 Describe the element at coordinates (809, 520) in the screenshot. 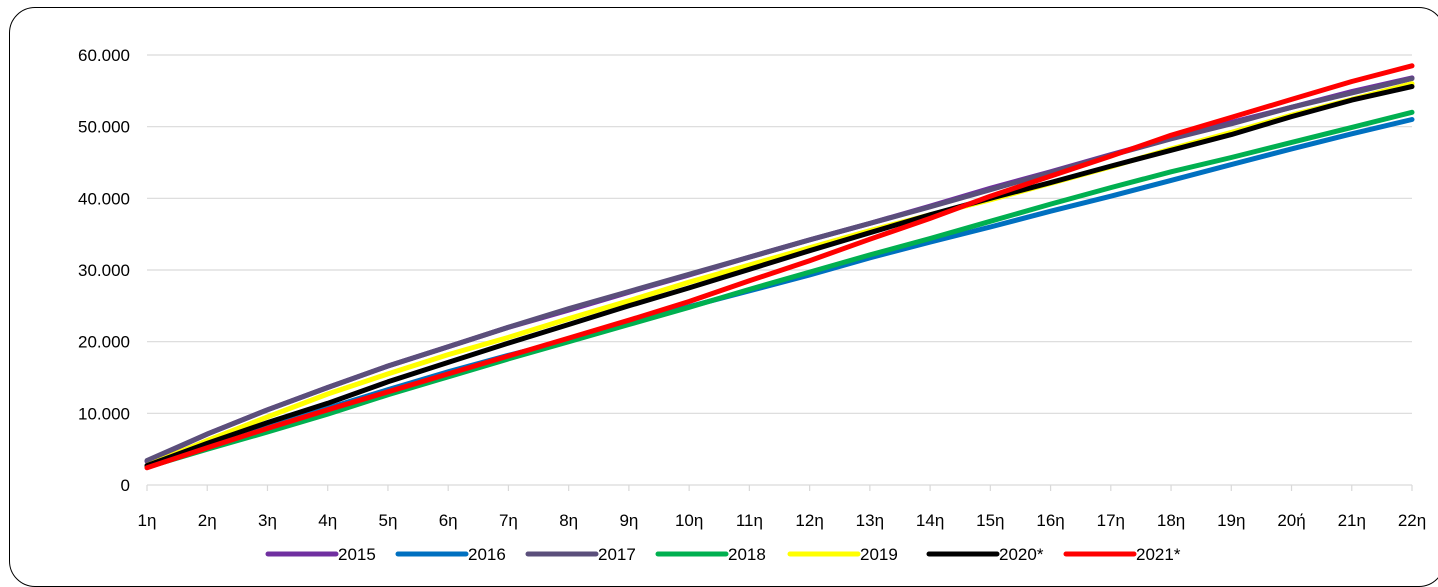

I see `x-tick-label: 12η` at that location.